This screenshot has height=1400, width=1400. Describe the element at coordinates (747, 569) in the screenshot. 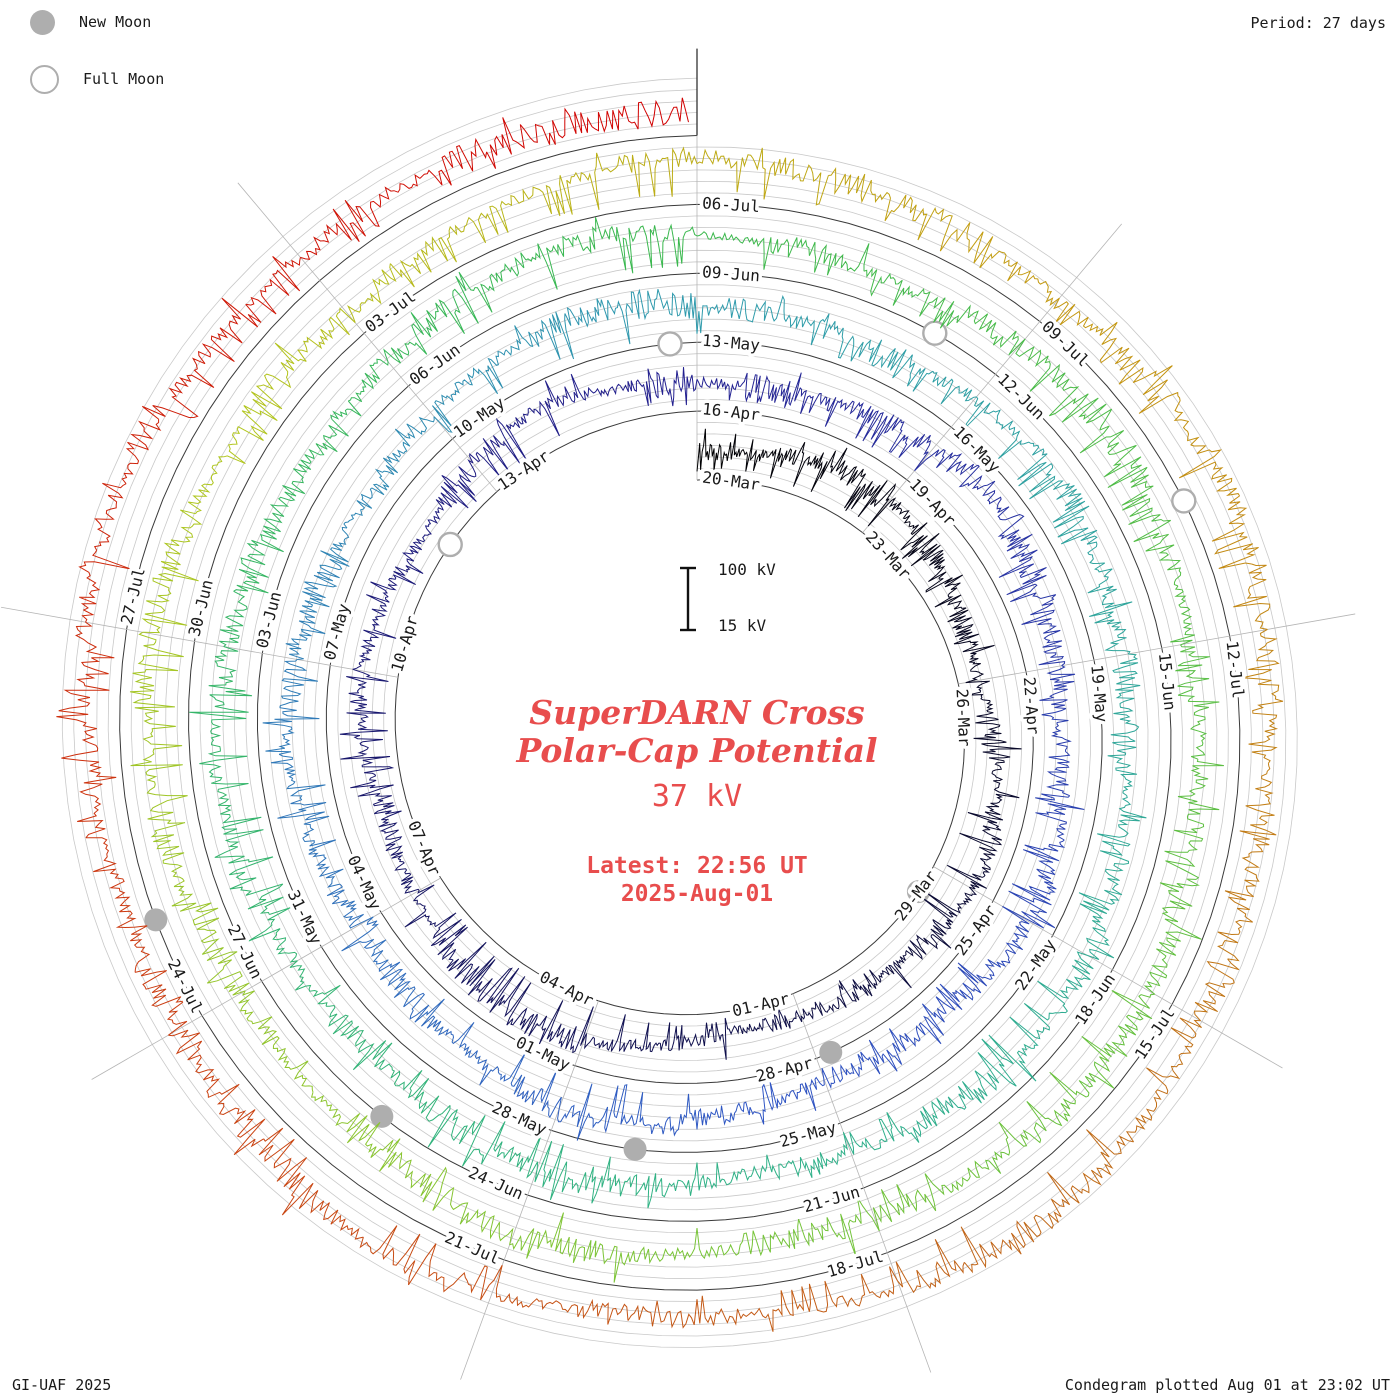

I see `scale-max-label: 100 kV` at that location.